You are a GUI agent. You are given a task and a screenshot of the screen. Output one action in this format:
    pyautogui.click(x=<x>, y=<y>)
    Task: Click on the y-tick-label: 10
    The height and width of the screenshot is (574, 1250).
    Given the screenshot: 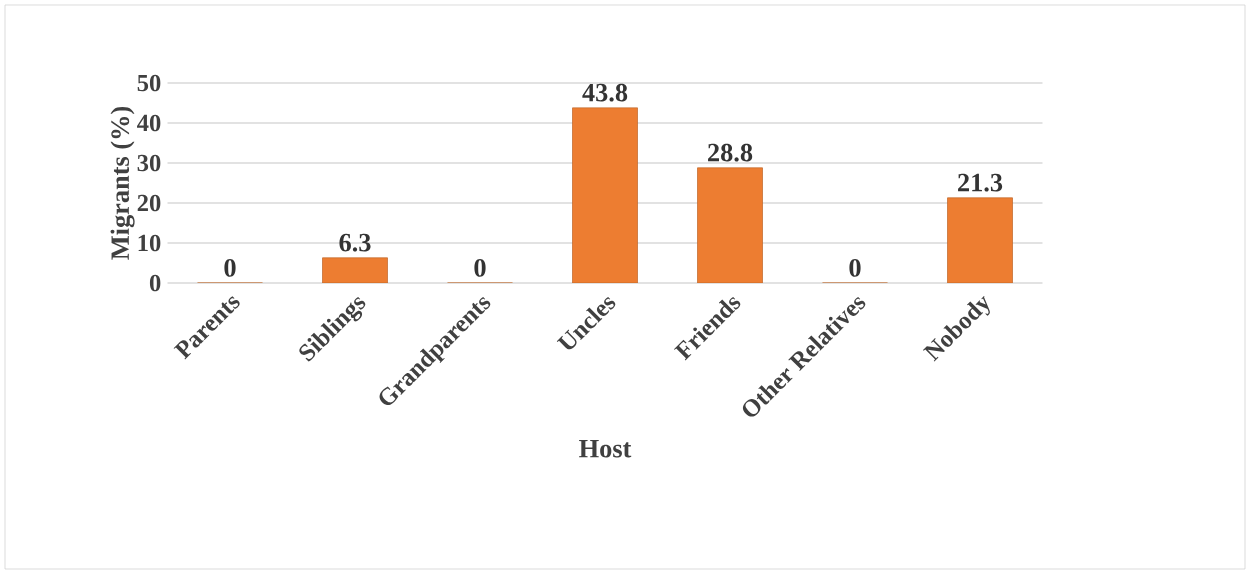 What is the action you would take?
    pyautogui.click(x=149, y=243)
    